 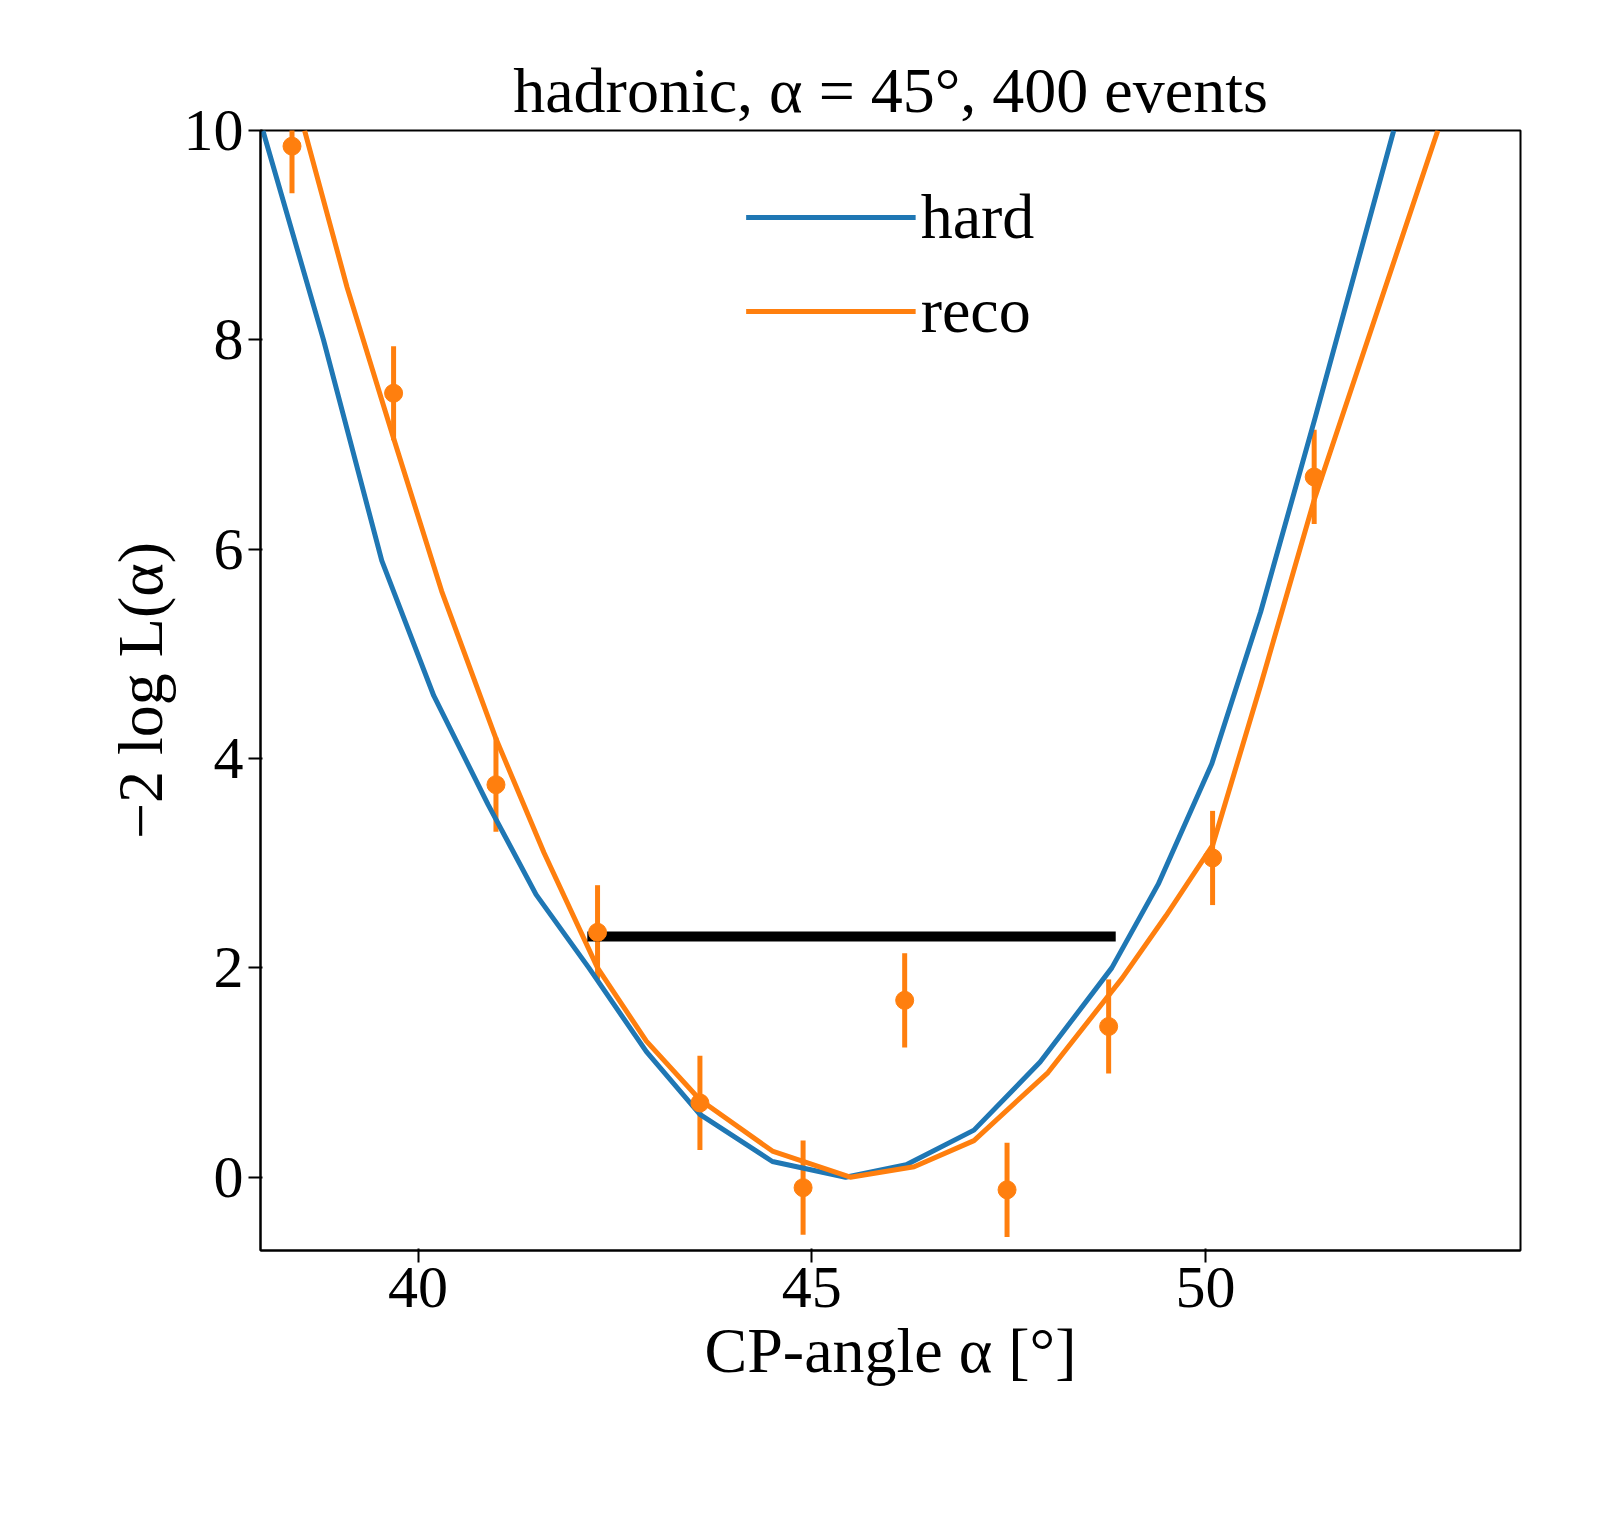 What do you see at coordinates (228, 758) in the screenshot?
I see `y-tick-label: 4` at bounding box center [228, 758].